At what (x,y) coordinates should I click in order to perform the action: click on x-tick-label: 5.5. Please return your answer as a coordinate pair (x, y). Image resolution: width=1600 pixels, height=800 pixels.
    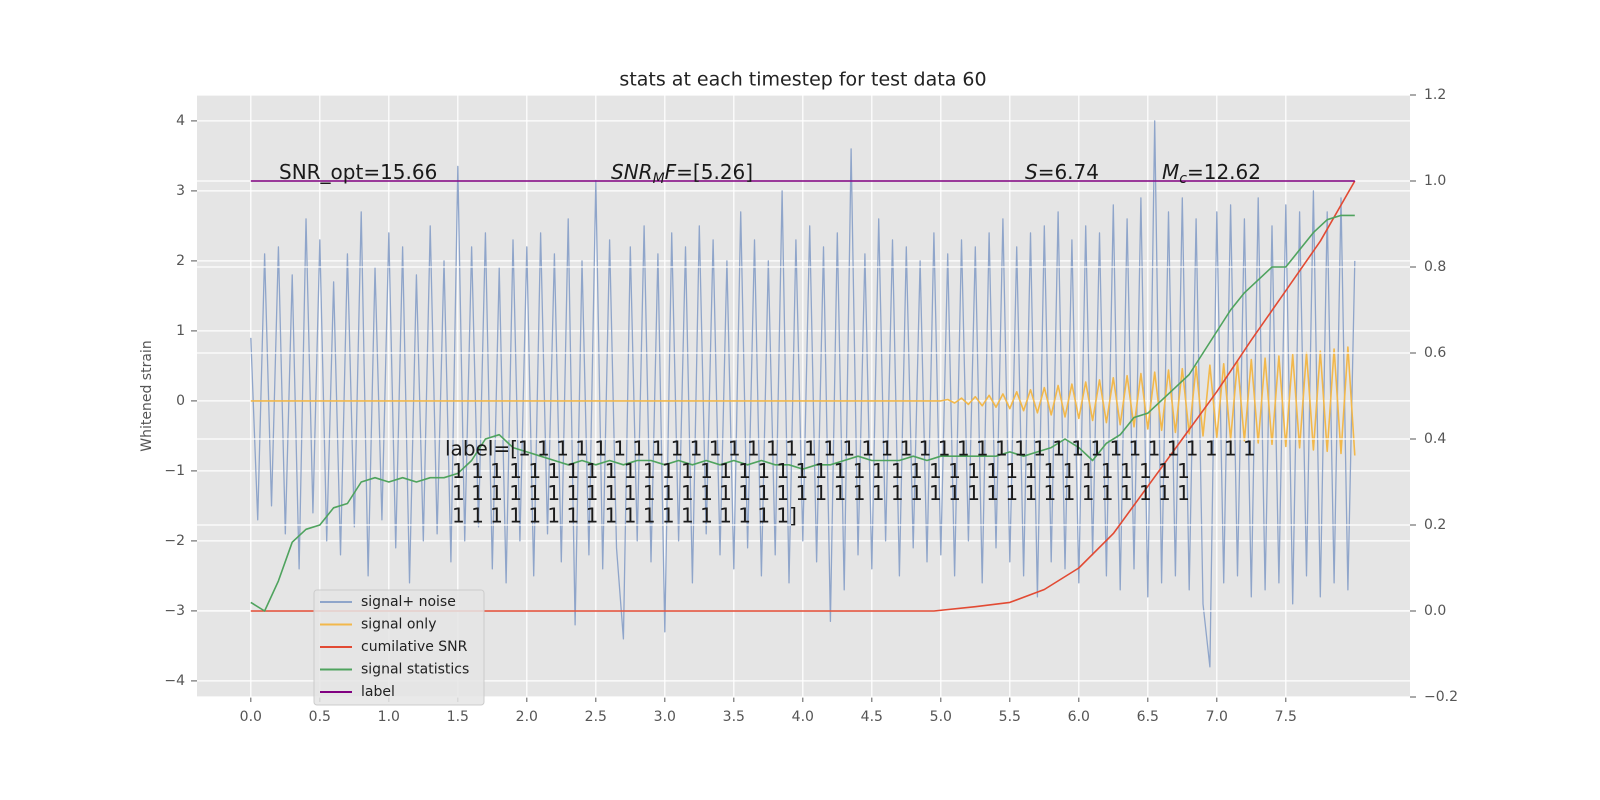
    Looking at the image, I should click on (1010, 717).